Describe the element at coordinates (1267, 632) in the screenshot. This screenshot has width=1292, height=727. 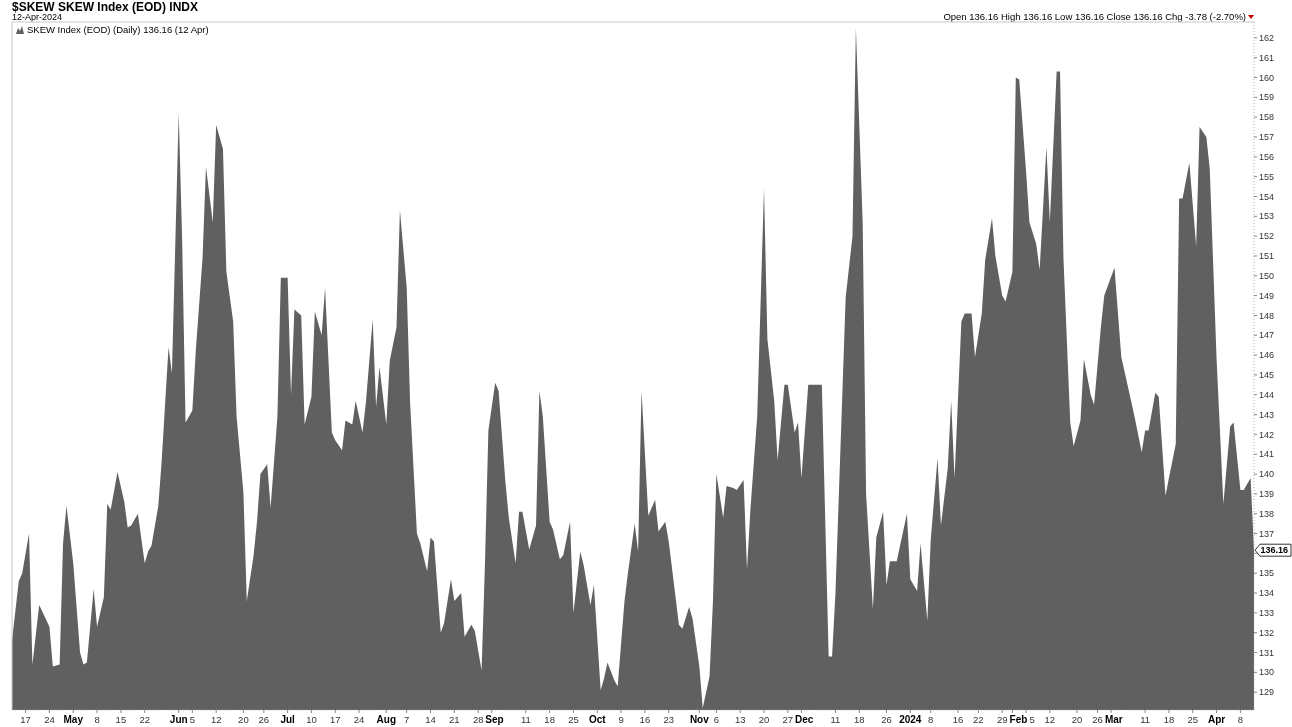
I see `y-tick-label: 132` at that location.